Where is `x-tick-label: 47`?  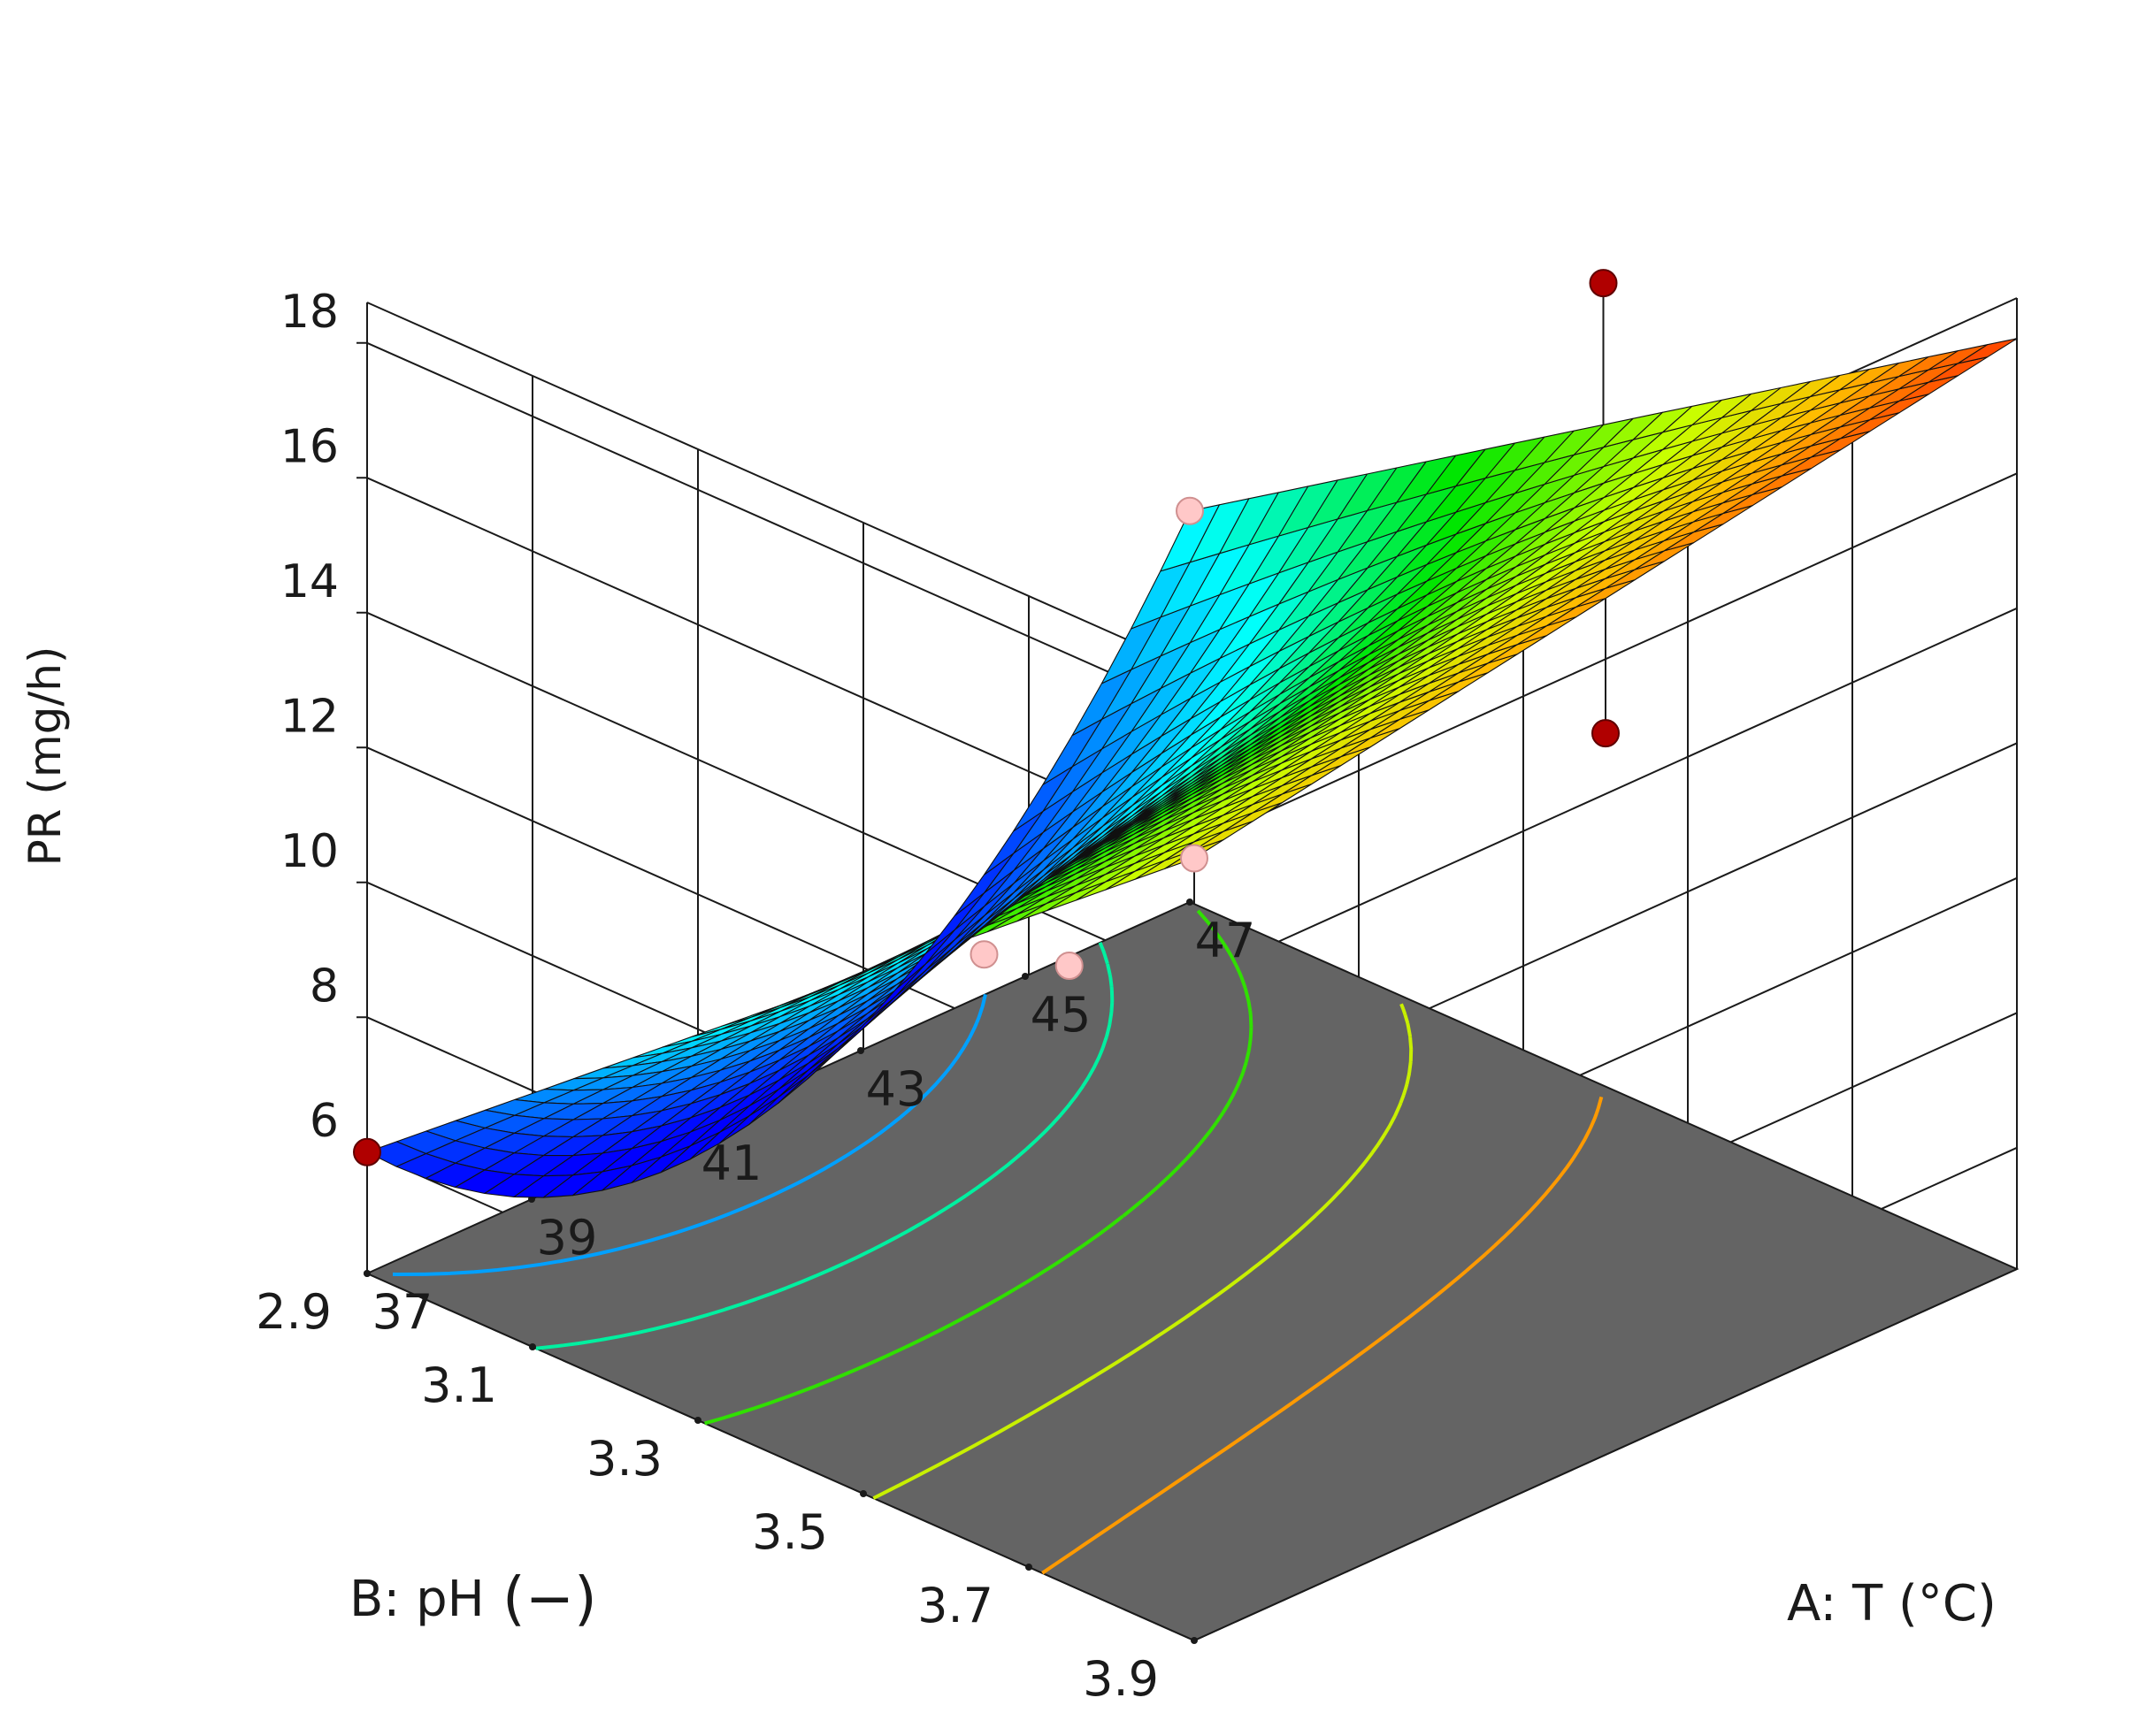
x-tick-label: 47 is located at coordinates (1225, 940).